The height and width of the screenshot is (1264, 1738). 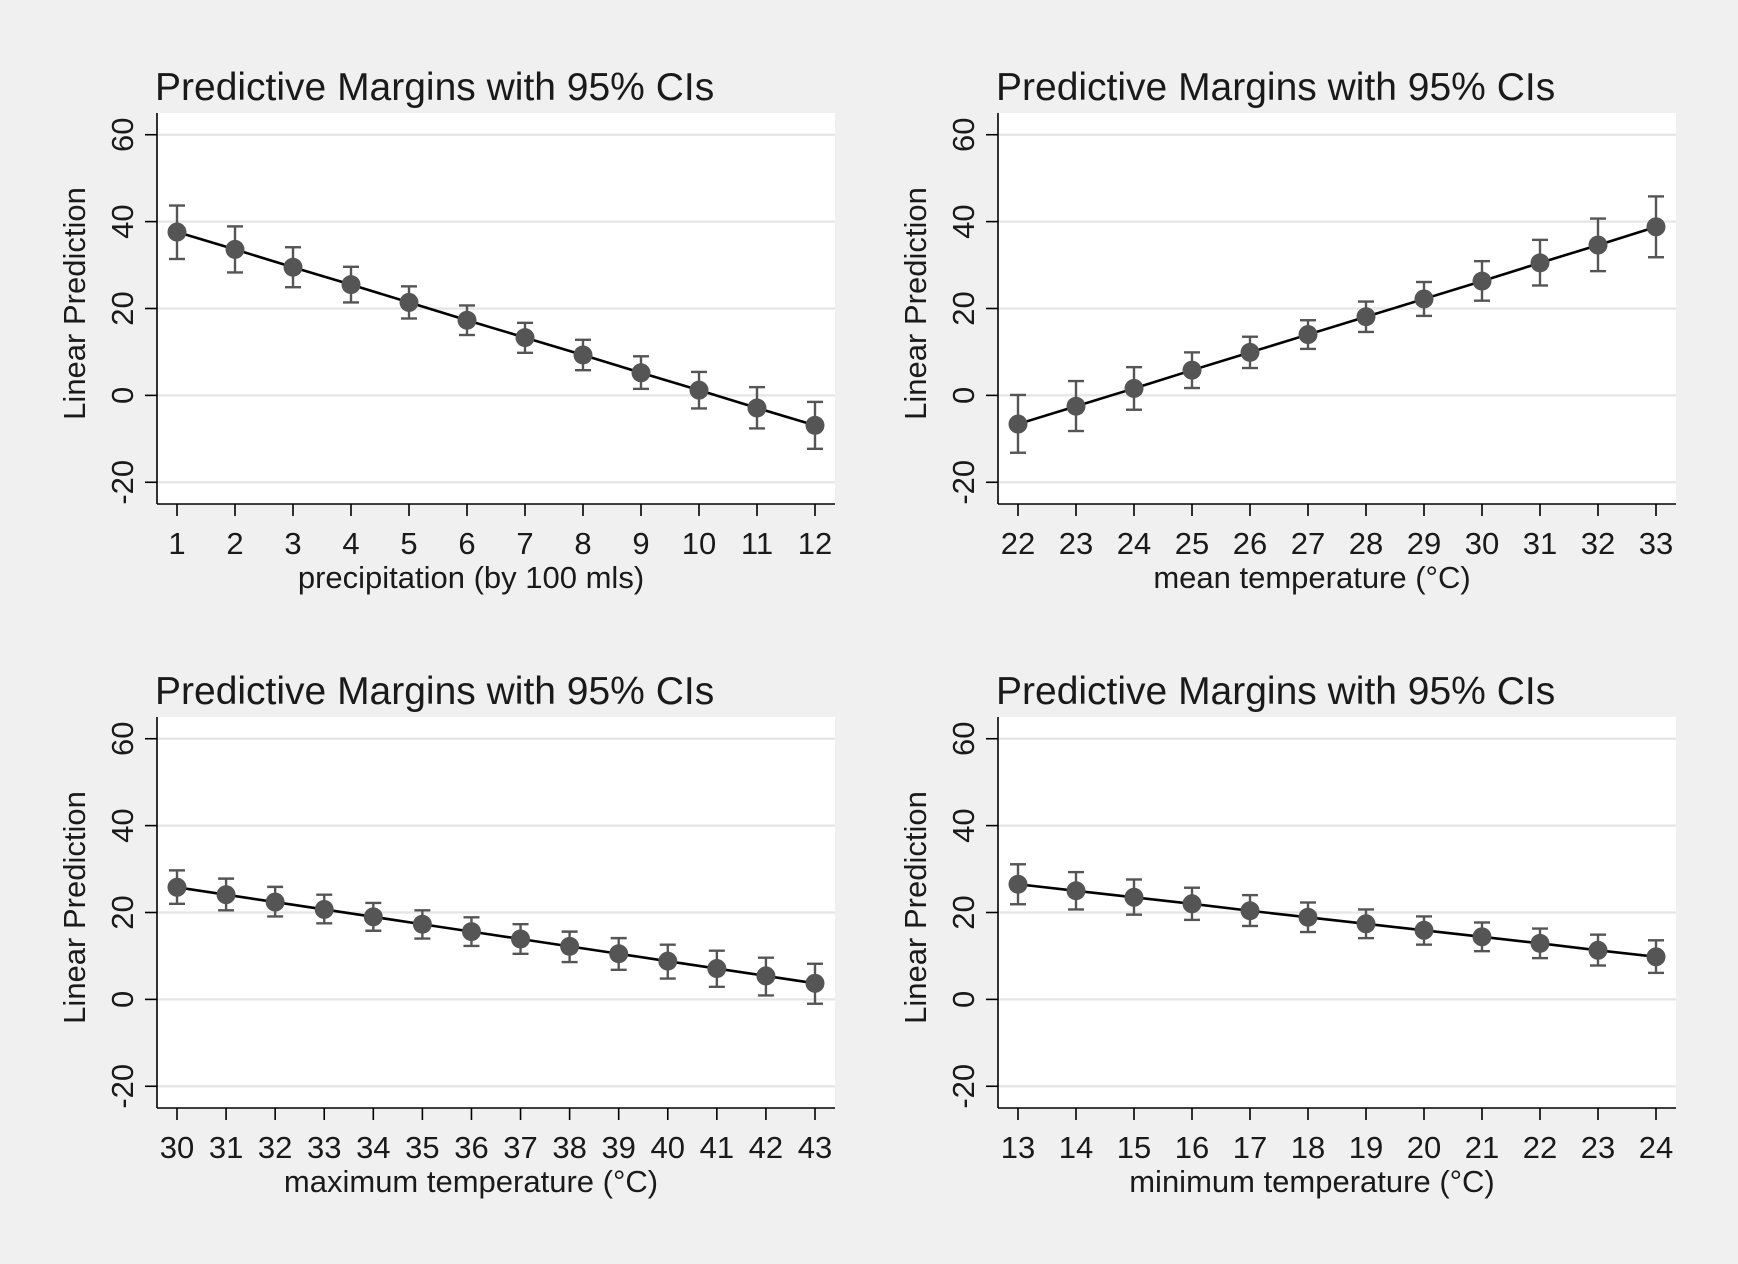 What do you see at coordinates (1540, 543) in the screenshot?
I see `x-tick-label: 31` at bounding box center [1540, 543].